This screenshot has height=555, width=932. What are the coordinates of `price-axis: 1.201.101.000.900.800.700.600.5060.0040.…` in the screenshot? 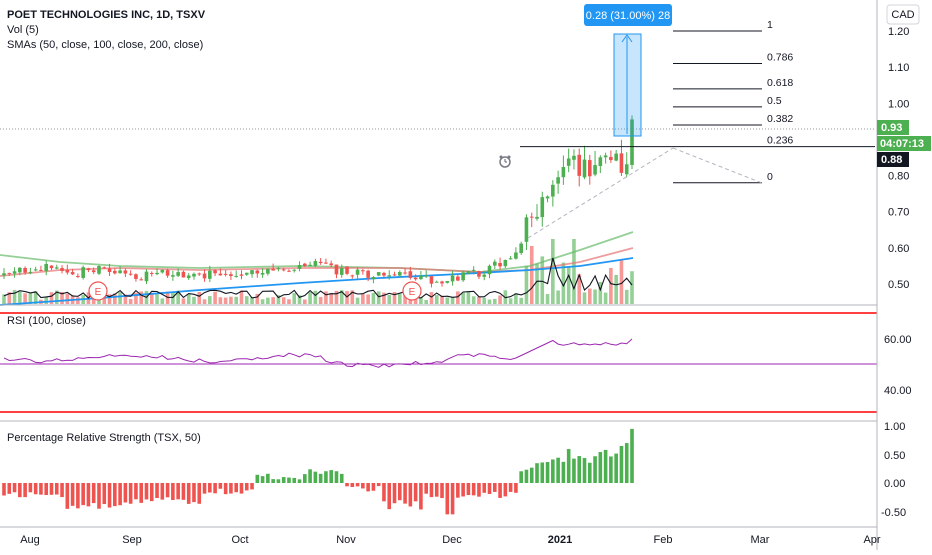 It's located at (896, 272).